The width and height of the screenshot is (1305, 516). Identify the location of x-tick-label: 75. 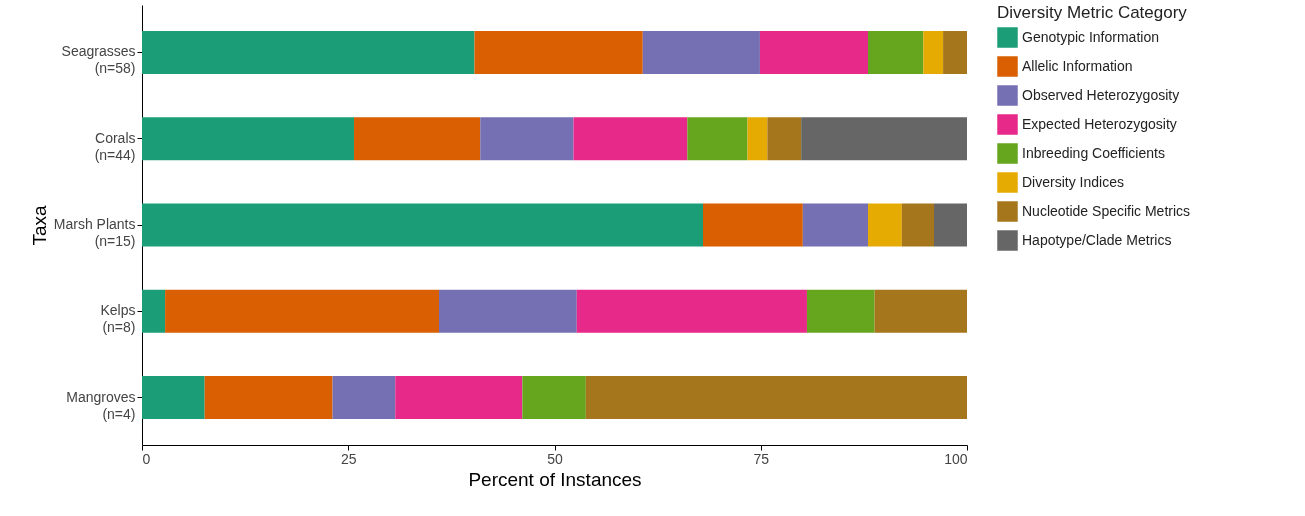
(761, 458).